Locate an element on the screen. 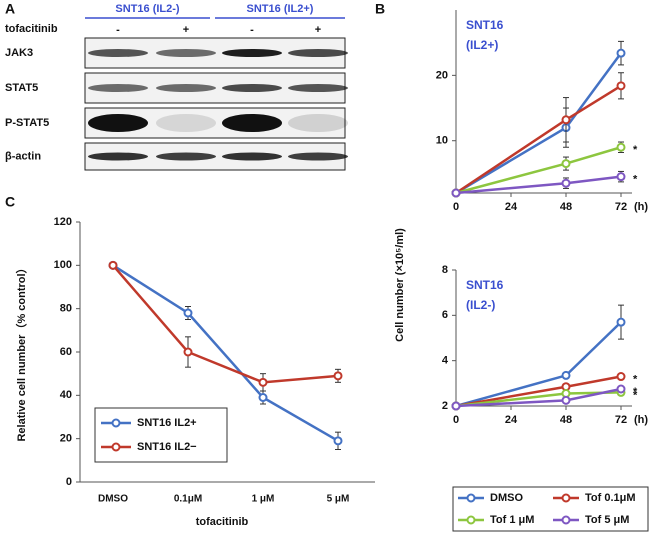 This screenshot has width=650, height=537. y-axis-label: Cell number (×10⁵/ml) is located at coordinates (400, 285).